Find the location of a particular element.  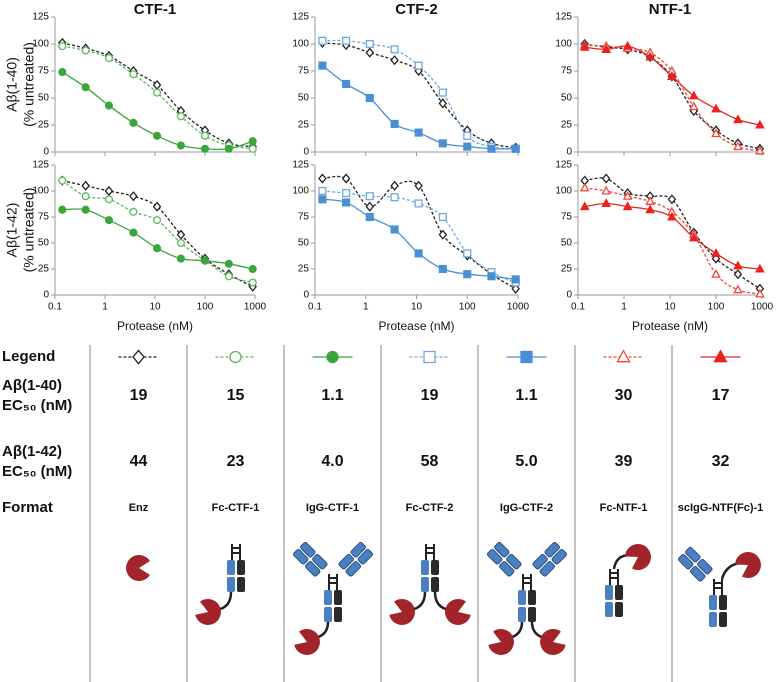

ec50-value: 19 is located at coordinates (430, 395).